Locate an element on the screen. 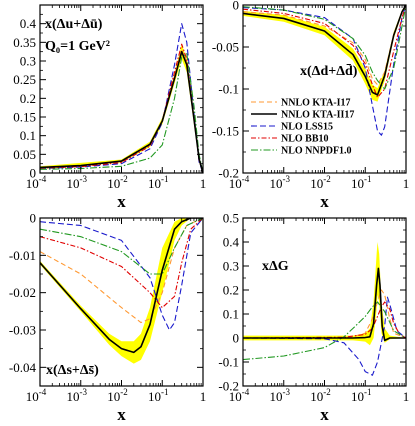  y-tick-label: -0.05 is located at coordinates (225, 47).